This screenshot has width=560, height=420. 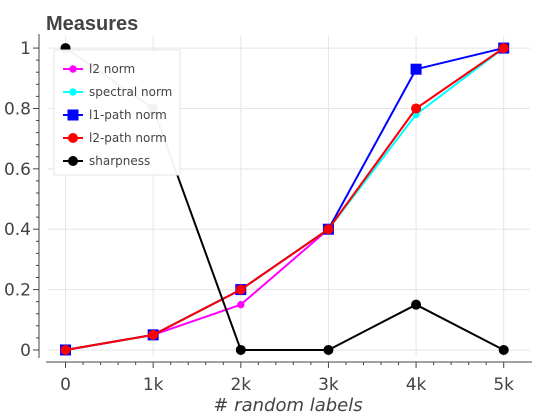 I want to click on y-tick-label: 0.2, so click(x=17, y=291).